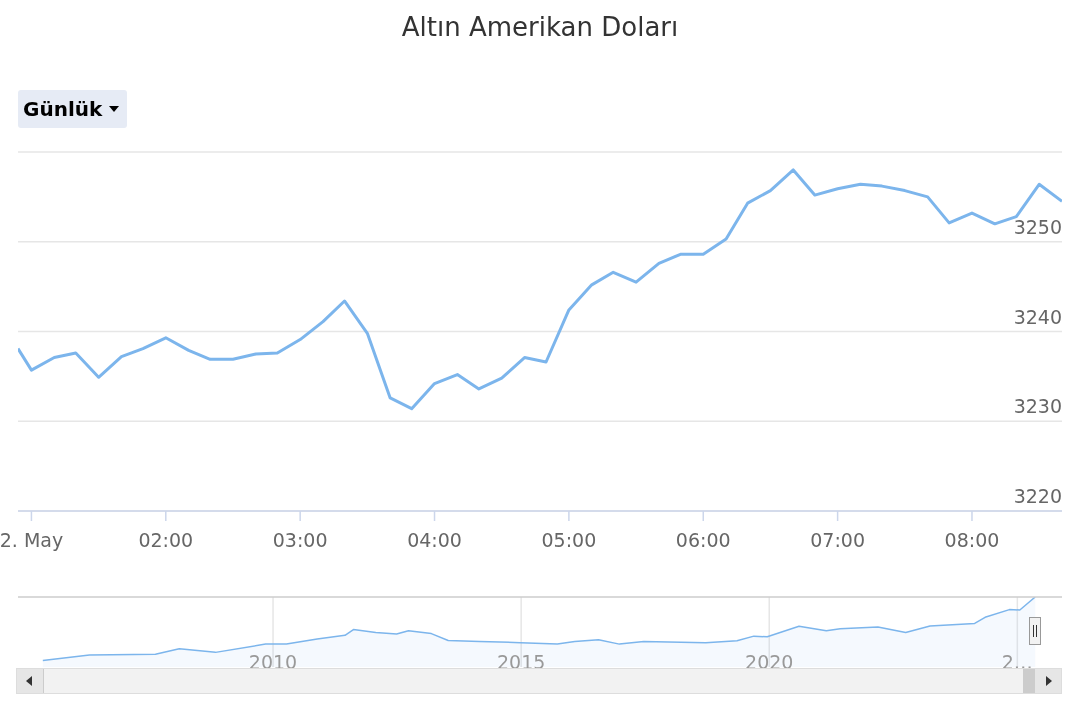 The image size is (1080, 720). What do you see at coordinates (1037, 316) in the screenshot?
I see `y-tick-label: 3240` at bounding box center [1037, 316].